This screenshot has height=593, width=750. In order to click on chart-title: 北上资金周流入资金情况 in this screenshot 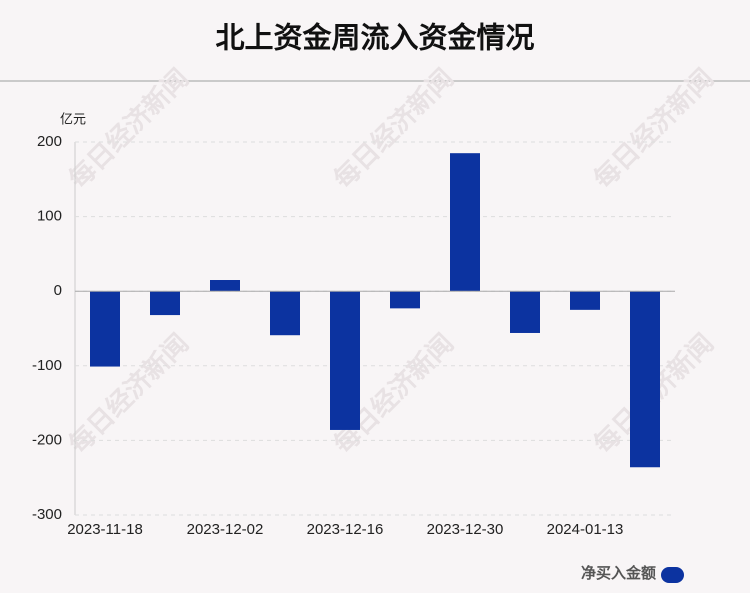, I will do `click(374, 38)`.